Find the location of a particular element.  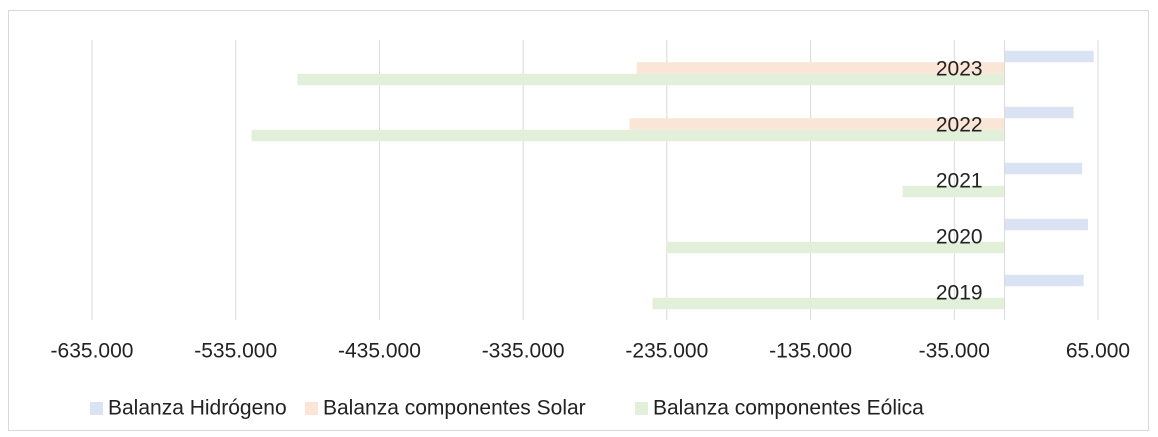

y-tick-label: 2022 is located at coordinates (959, 125).